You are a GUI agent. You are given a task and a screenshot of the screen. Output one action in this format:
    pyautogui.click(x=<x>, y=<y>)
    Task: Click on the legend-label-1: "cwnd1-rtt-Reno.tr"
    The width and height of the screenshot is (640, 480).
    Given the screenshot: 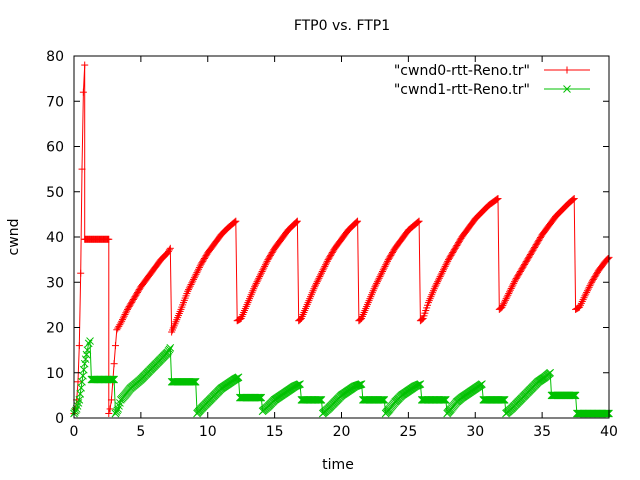 What is the action you would take?
    pyautogui.click(x=462, y=90)
    